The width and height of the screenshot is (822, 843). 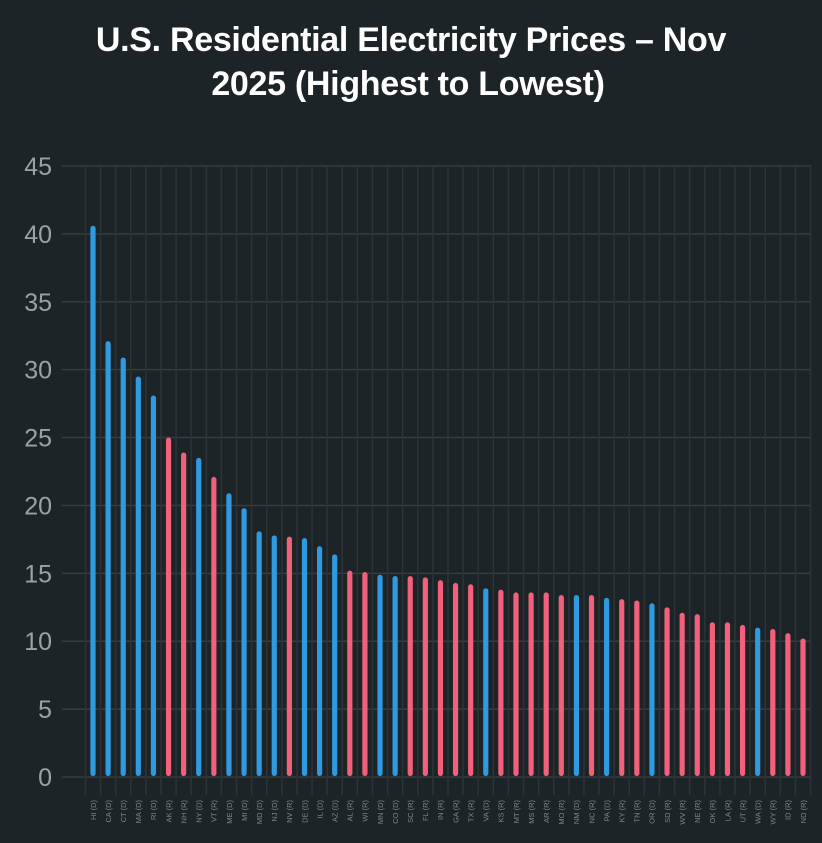 What do you see at coordinates (440, 678) in the screenshot?
I see `bar-in` at bounding box center [440, 678].